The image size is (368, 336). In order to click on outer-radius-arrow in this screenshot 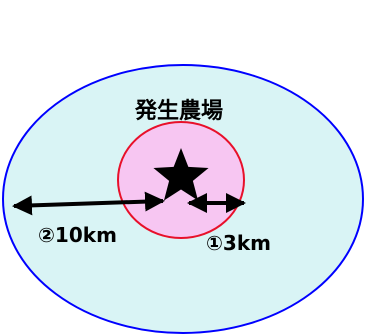, I will do `click(88, 203)`.